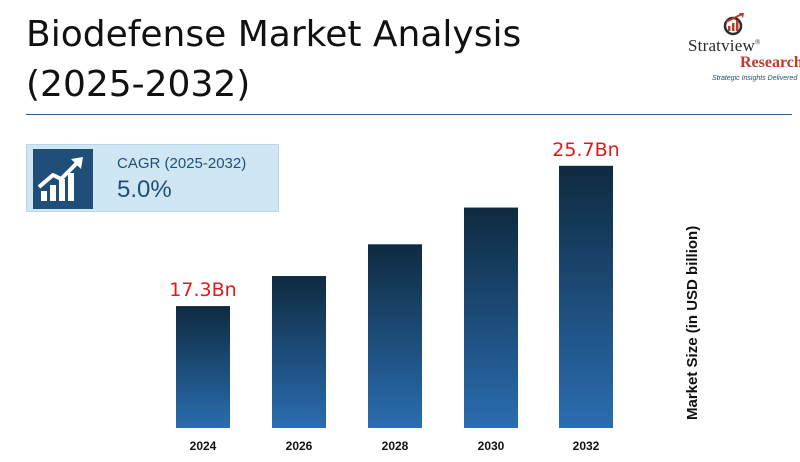 The image size is (800, 462). I want to click on bar-2026, so click(299, 352).